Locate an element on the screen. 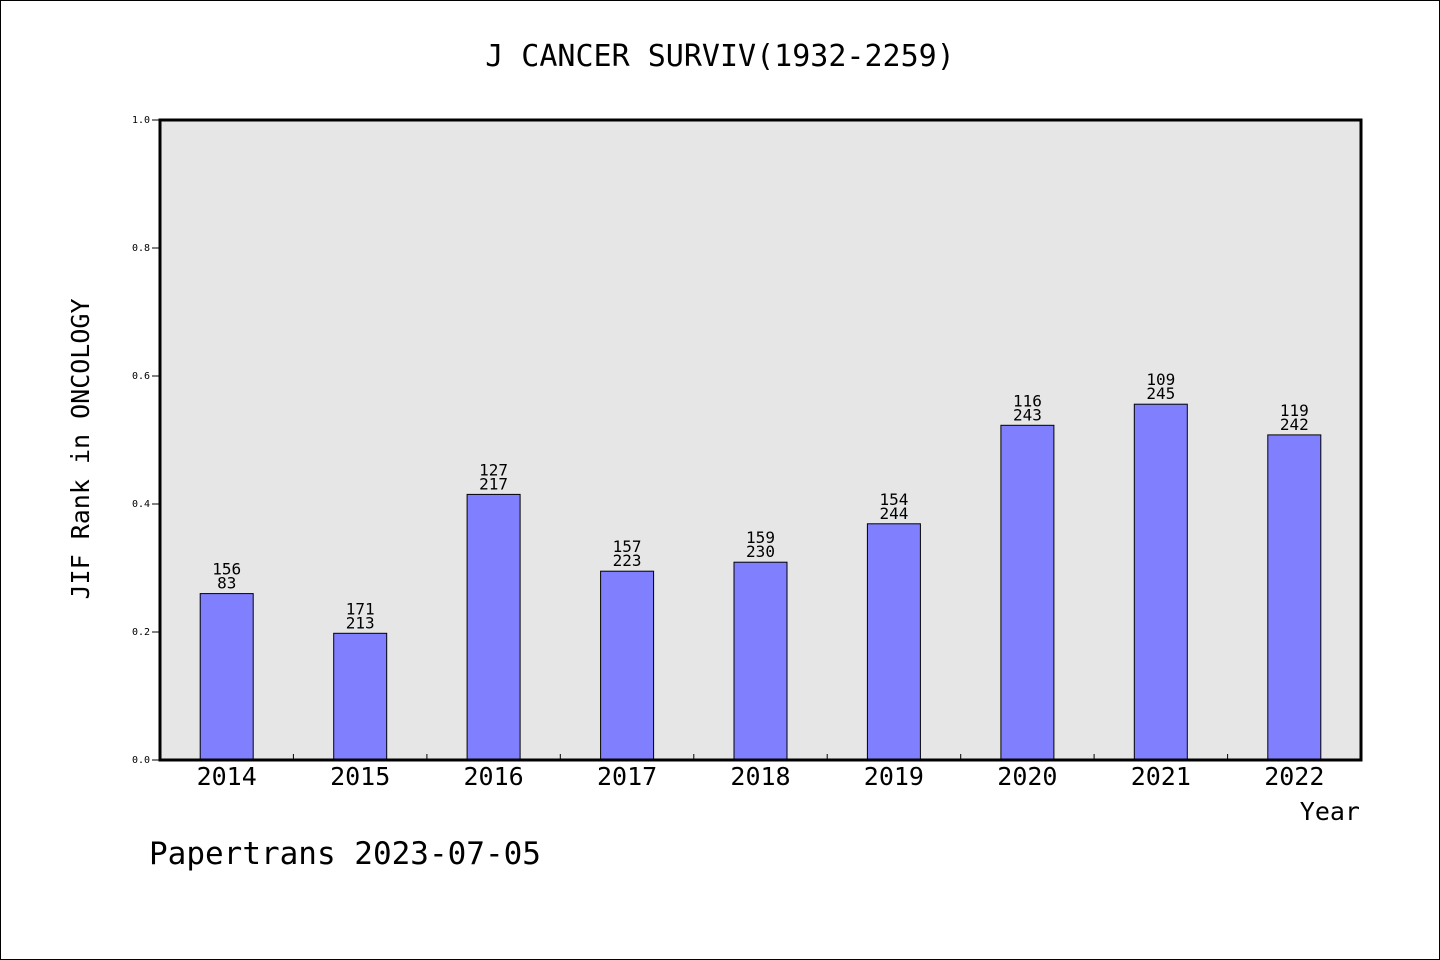 This screenshot has width=1440, height=960. x-tick-label-2022: 2022 is located at coordinates (1294, 776).